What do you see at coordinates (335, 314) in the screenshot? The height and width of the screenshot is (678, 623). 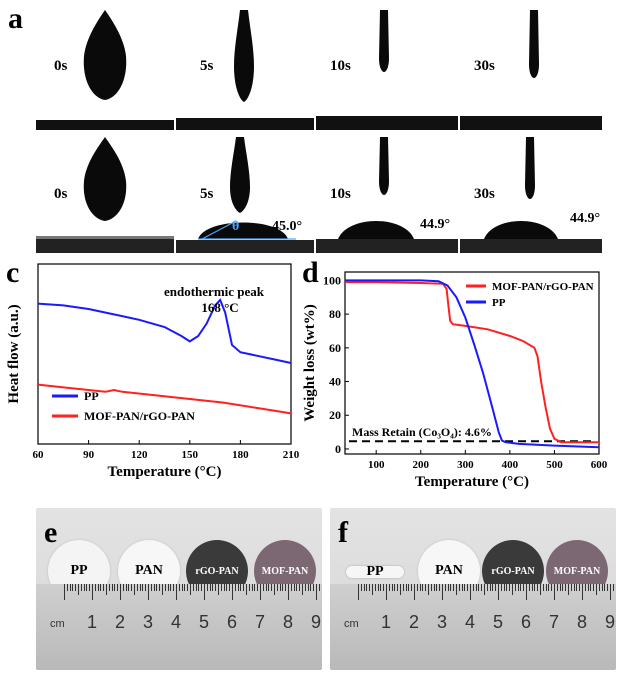 I see `y-tick-label-d-4: 80` at bounding box center [335, 314].